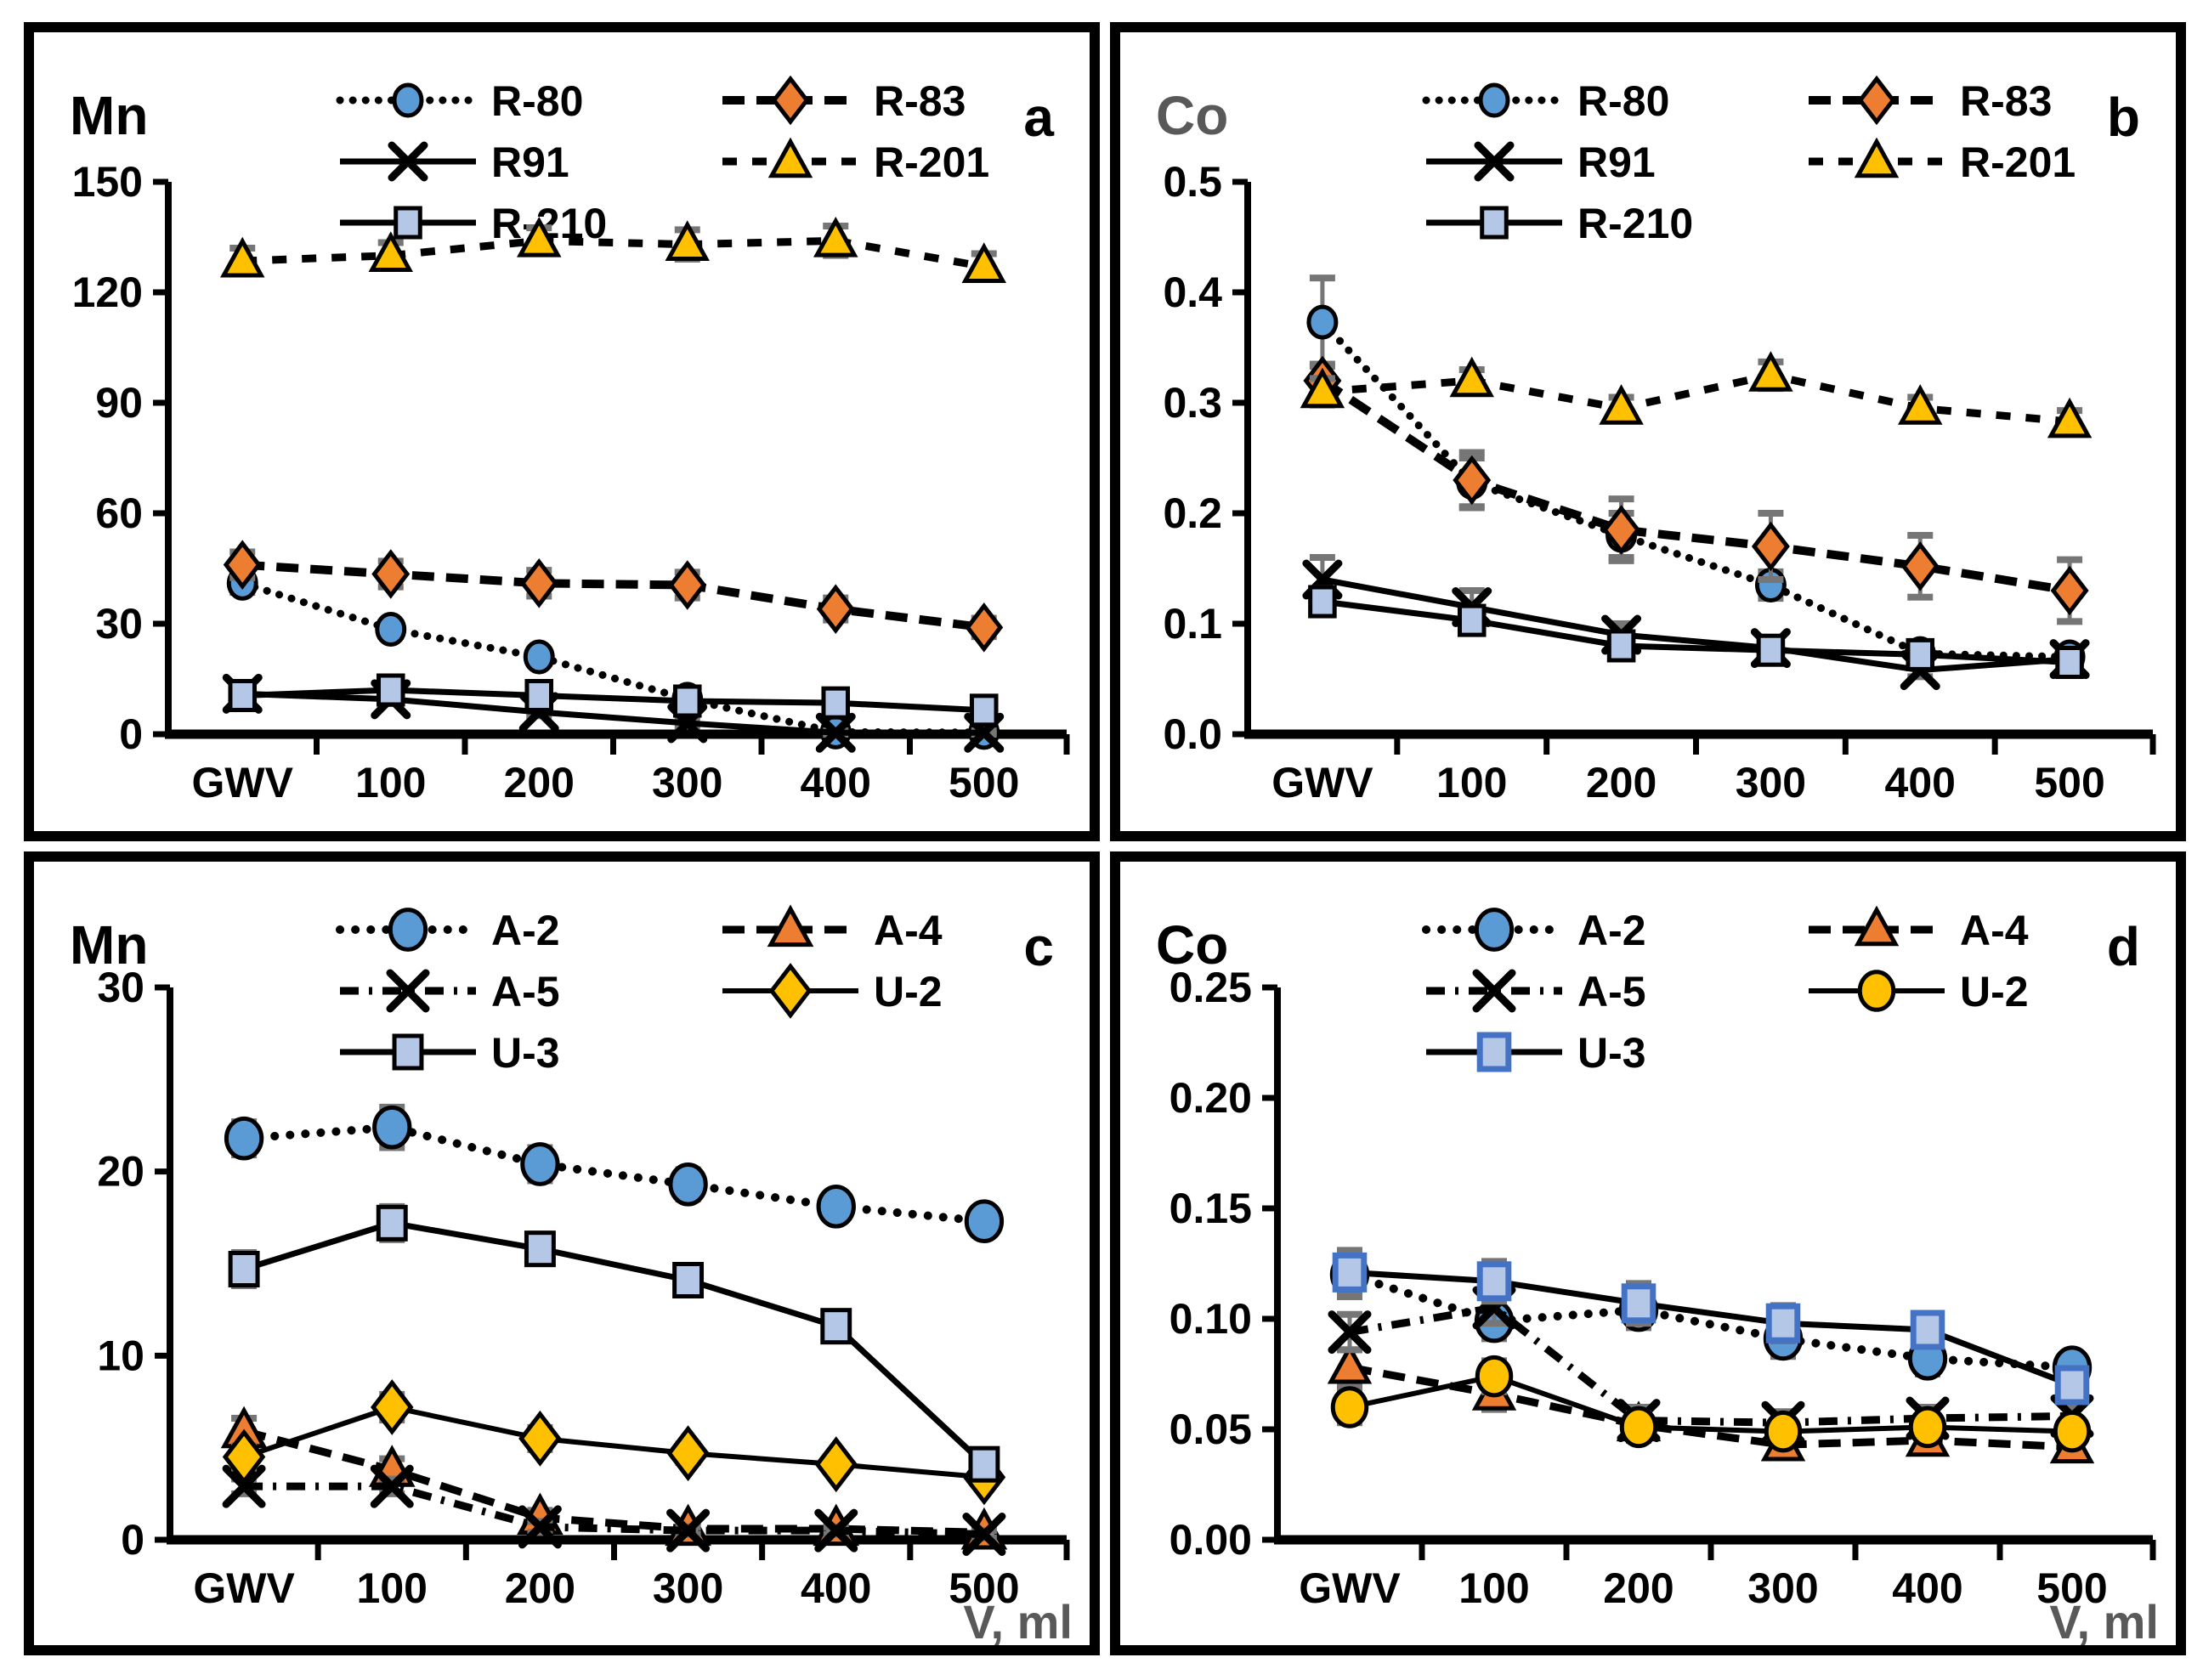 The height and width of the screenshot is (1680, 2203). What do you see at coordinates (120, 1172) in the screenshot?
I see `y-tick-label: 20` at bounding box center [120, 1172].